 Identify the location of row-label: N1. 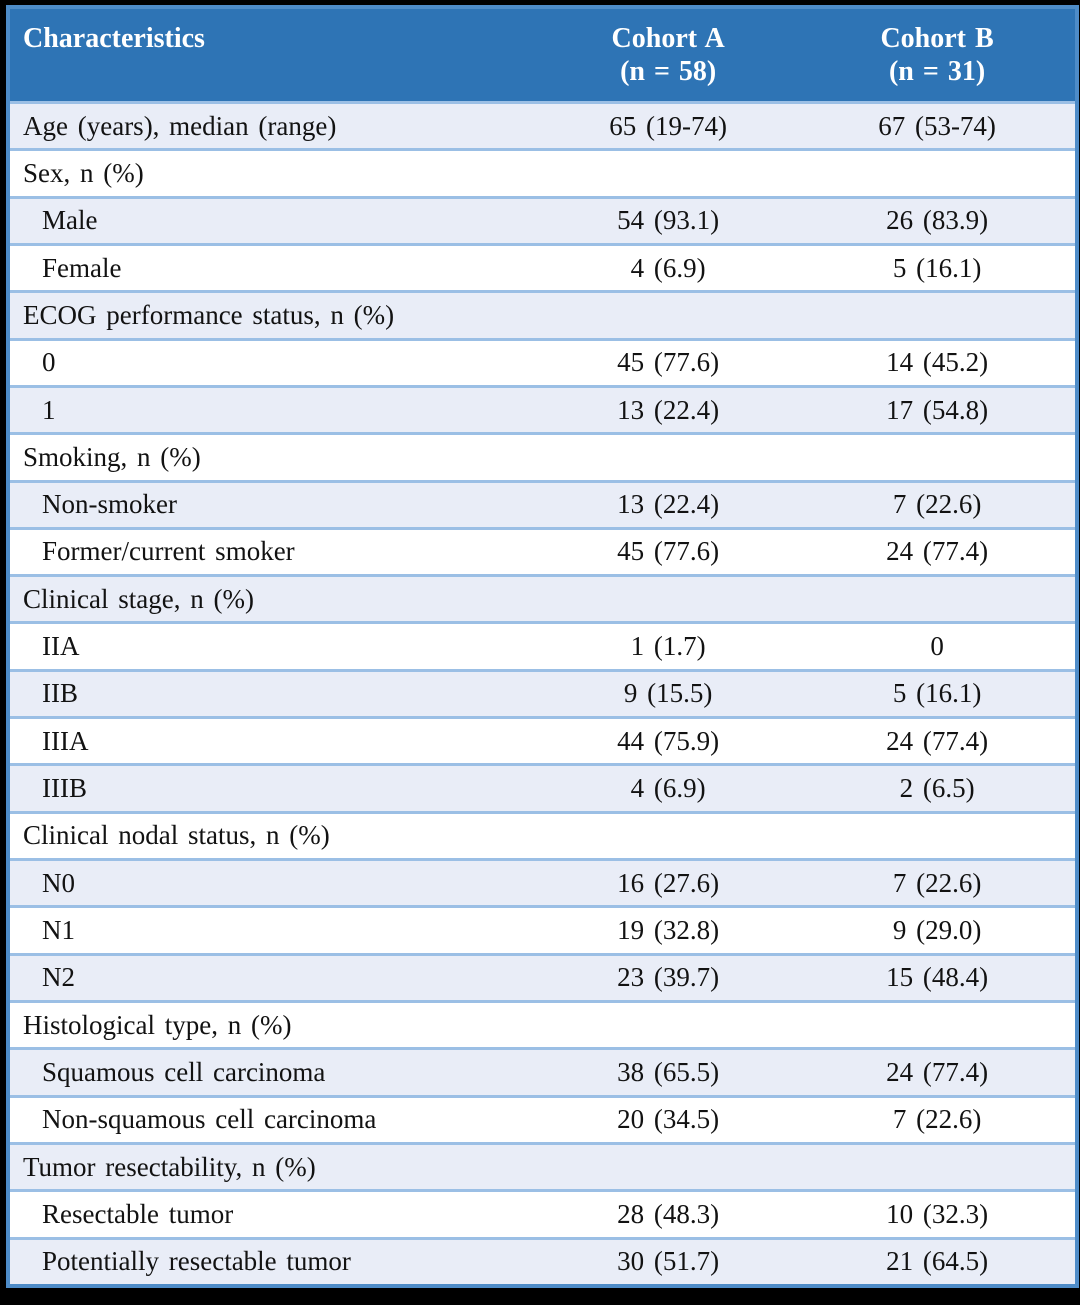
(58, 929).